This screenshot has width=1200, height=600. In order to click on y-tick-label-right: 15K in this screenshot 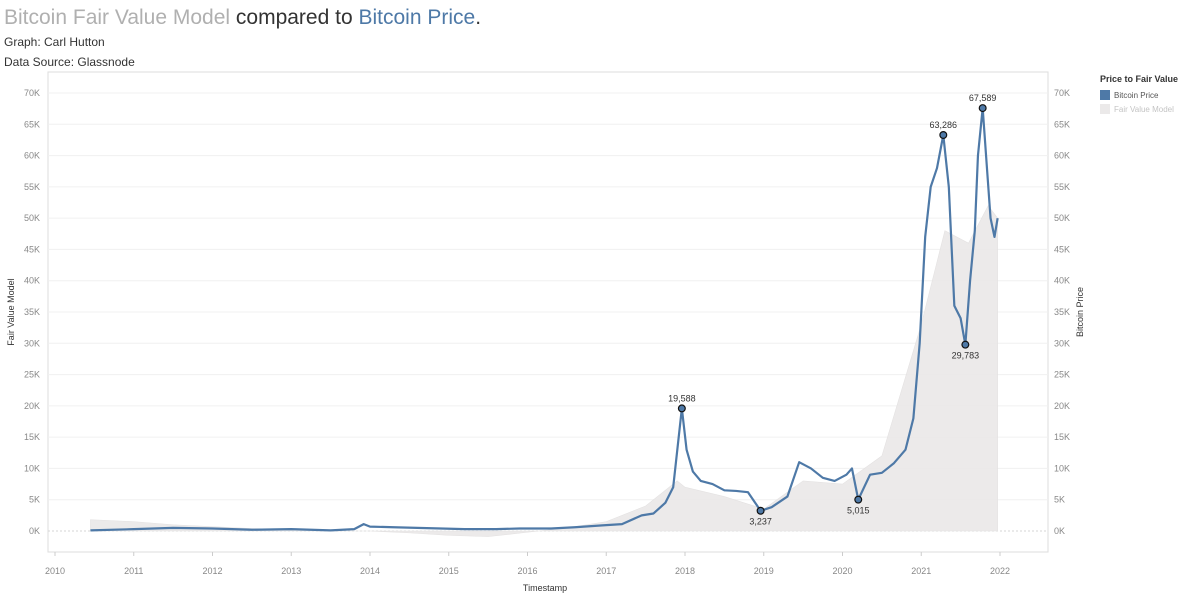, I will do `click(1062, 437)`.